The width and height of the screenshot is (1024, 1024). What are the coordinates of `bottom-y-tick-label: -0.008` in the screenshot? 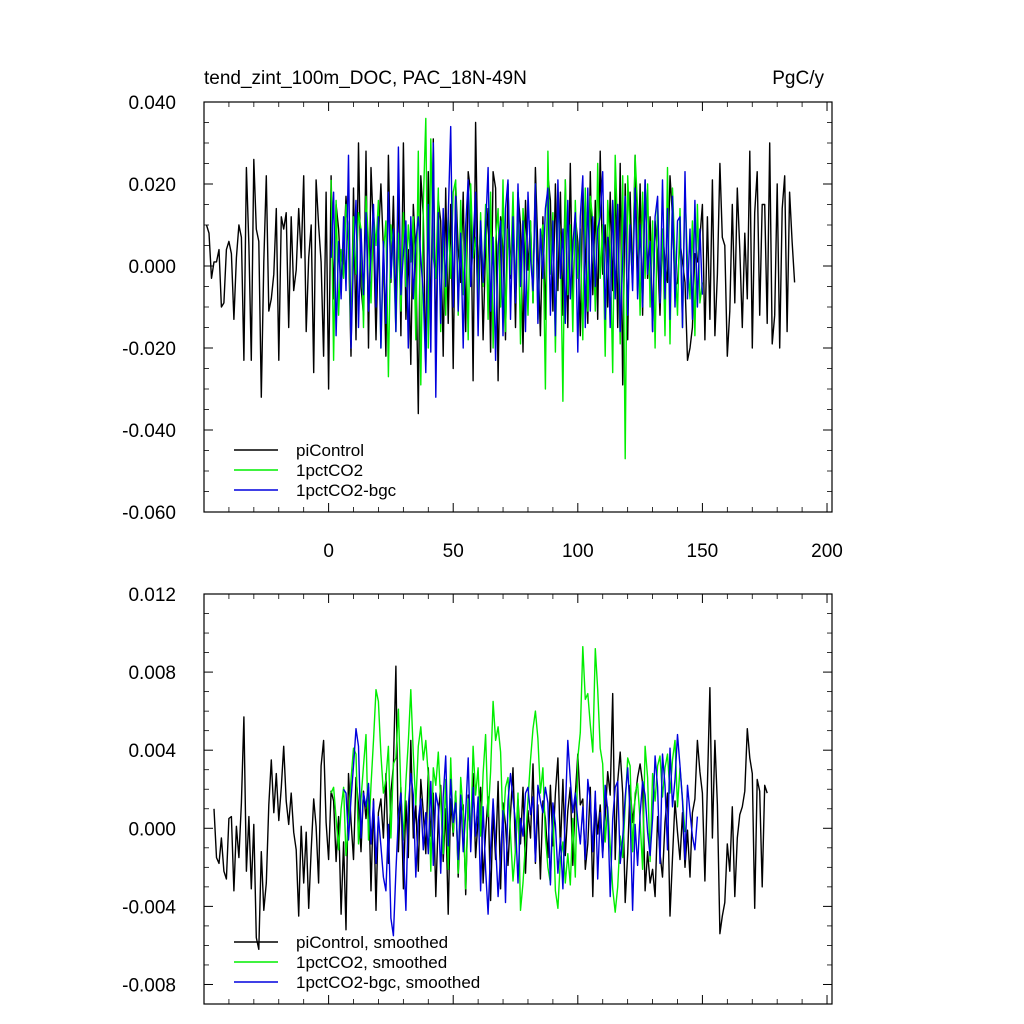 It's located at (149, 985).